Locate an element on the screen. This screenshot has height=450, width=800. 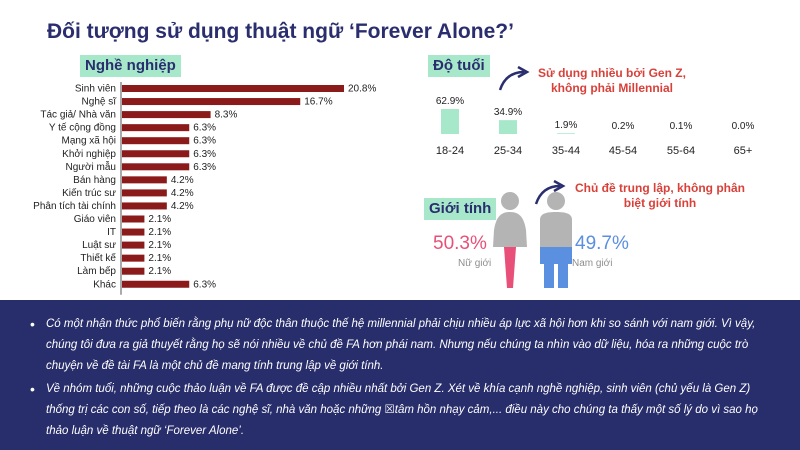
male-left-leg-icon is located at coordinates (549, 275).